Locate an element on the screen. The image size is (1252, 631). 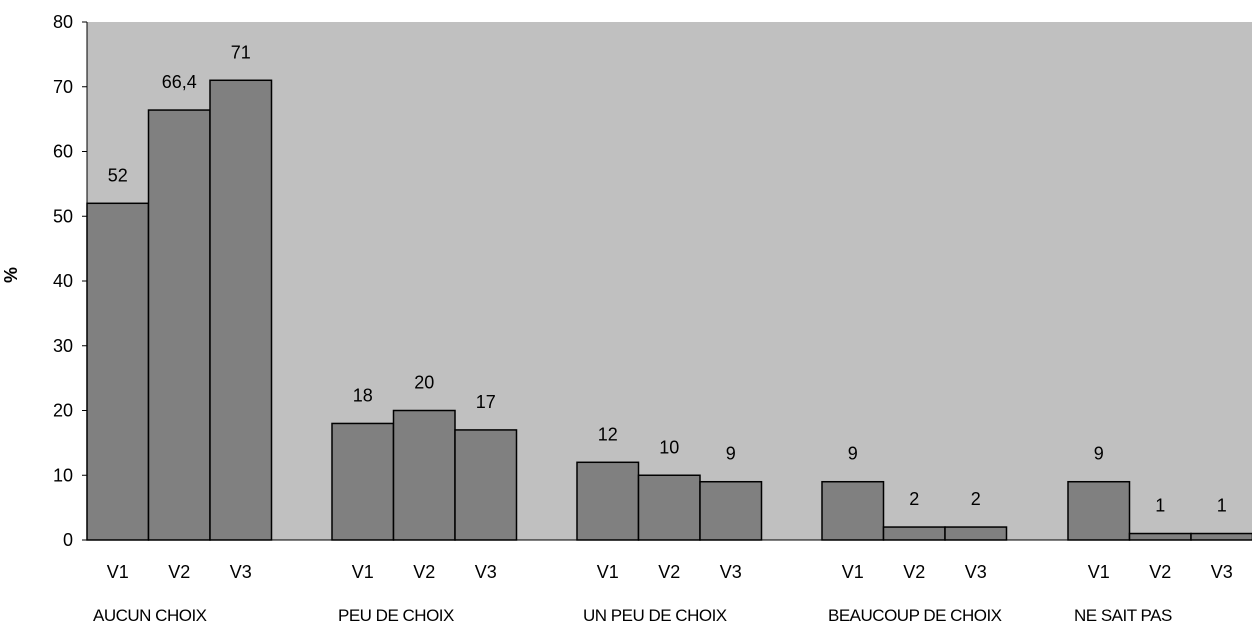
data-label: 12 is located at coordinates (608, 434).